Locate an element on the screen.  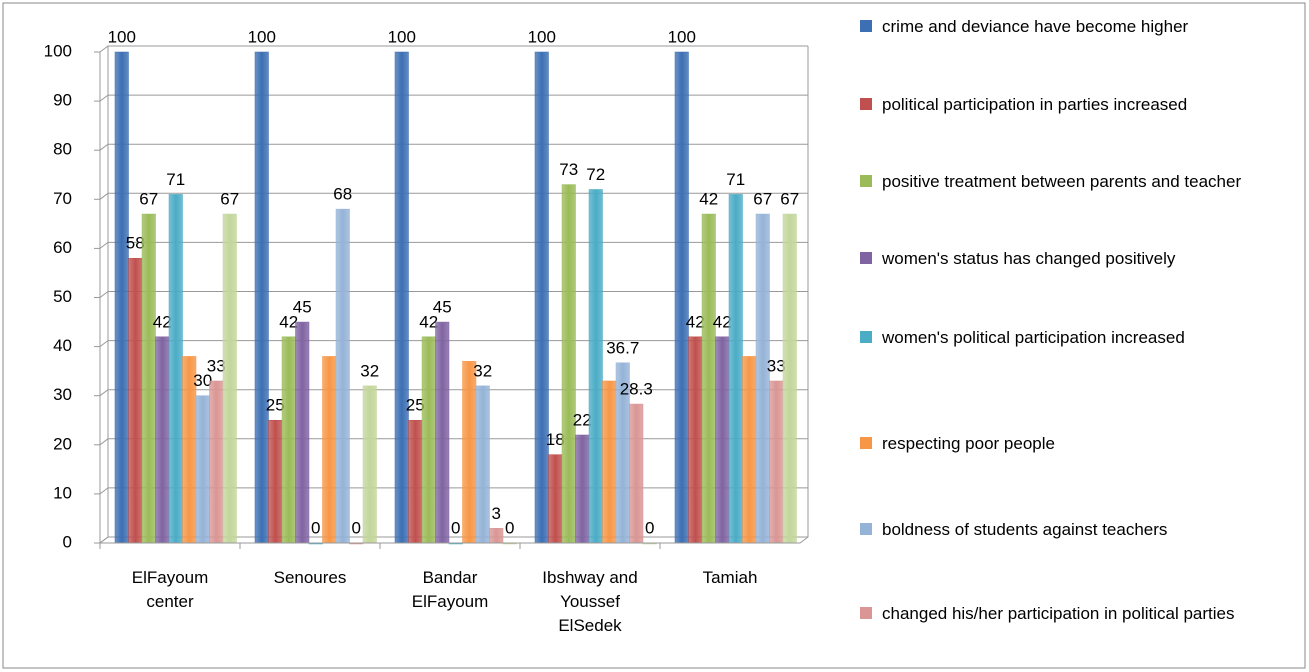
legend-item: women's status has changed positively is located at coordinates (1081, 258).